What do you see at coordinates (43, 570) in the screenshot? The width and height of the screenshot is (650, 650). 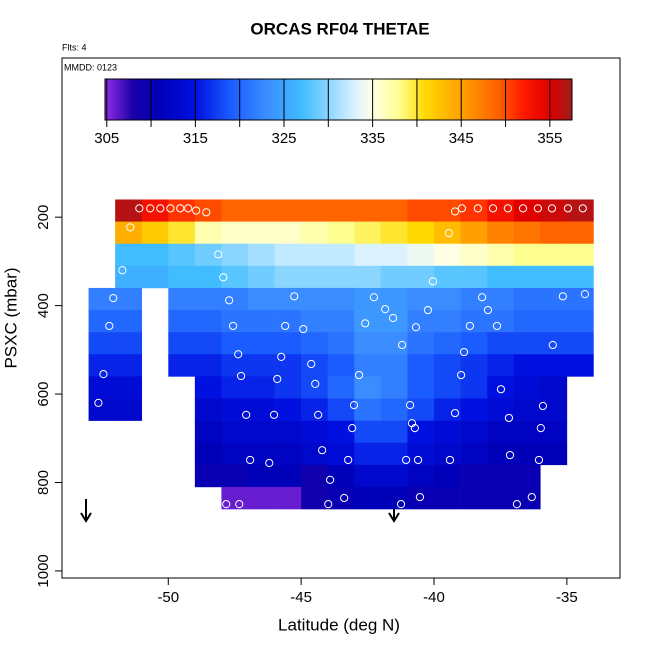 I see `y-tick-label: 1000` at bounding box center [43, 570].